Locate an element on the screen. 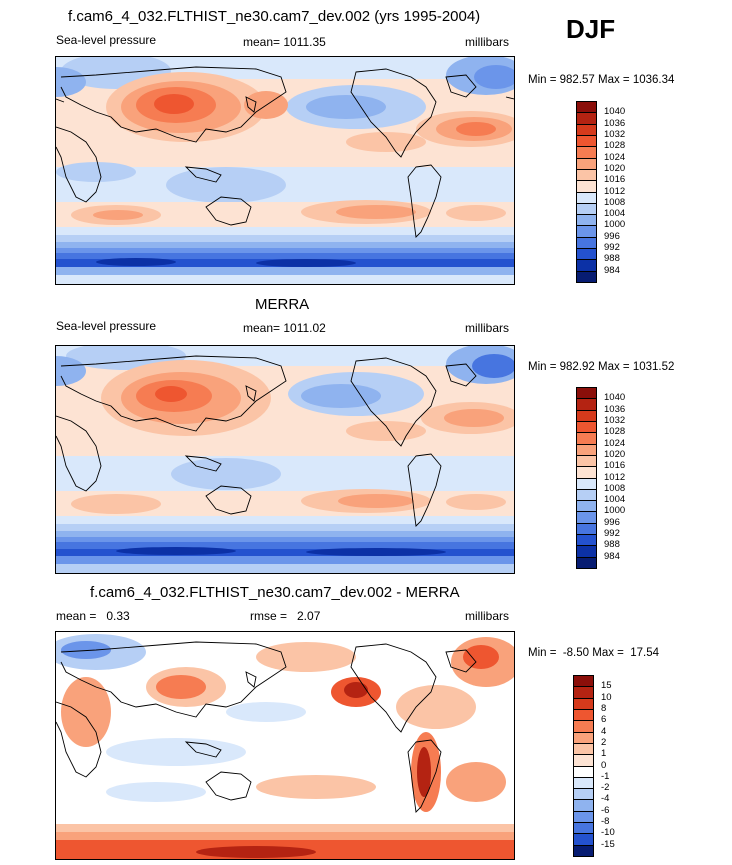 The width and height of the screenshot is (732, 865). colorbar-tick-label: 4 is located at coordinates (604, 731).